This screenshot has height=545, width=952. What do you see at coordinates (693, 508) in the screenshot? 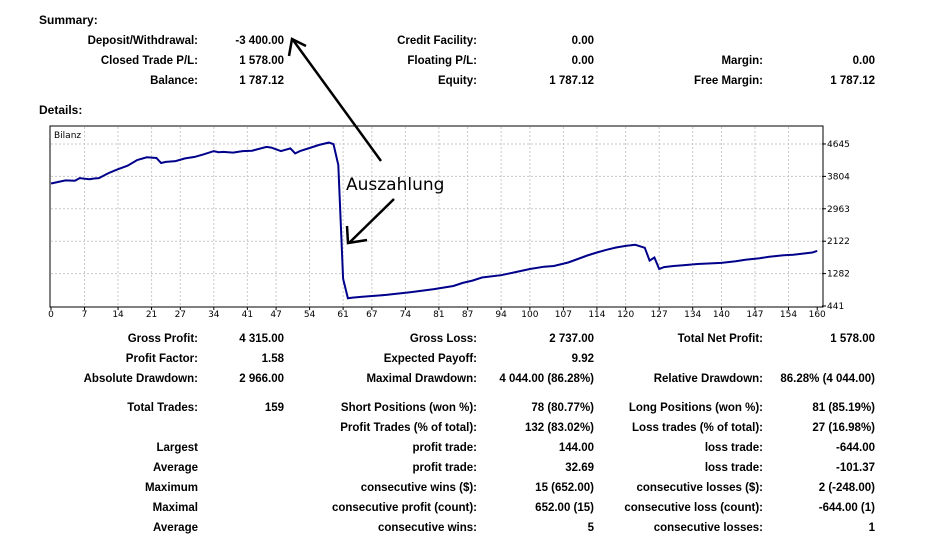
I see `maximal-cons-loss-label: consecutive loss (count):` at bounding box center [693, 508].